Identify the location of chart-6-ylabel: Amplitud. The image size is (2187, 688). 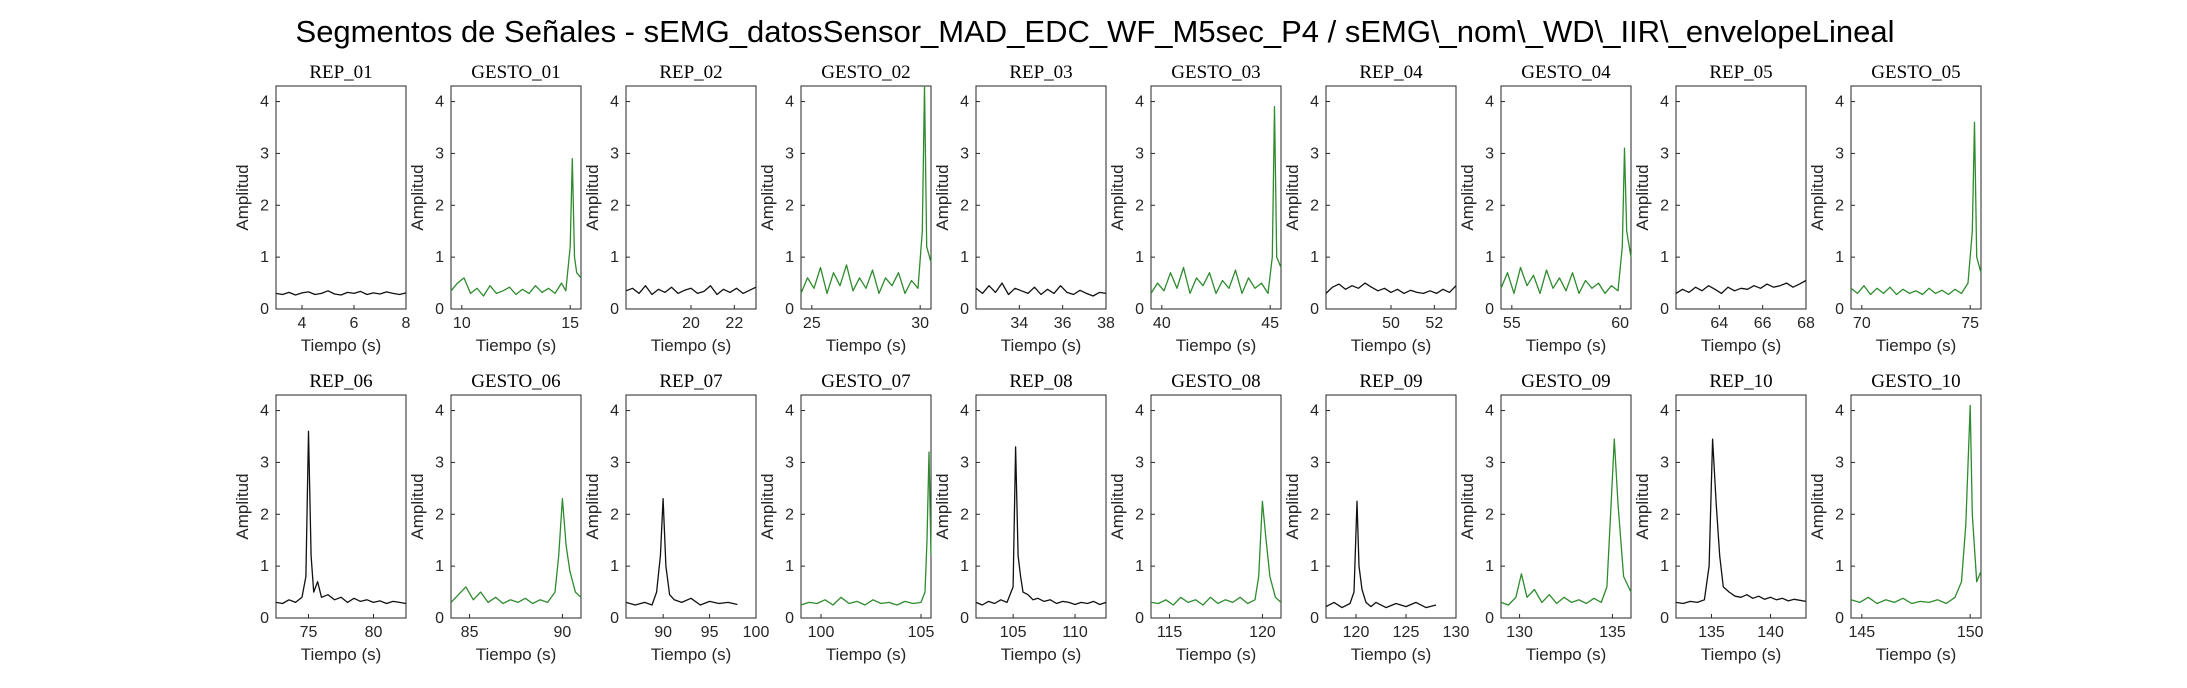
(1117, 197).